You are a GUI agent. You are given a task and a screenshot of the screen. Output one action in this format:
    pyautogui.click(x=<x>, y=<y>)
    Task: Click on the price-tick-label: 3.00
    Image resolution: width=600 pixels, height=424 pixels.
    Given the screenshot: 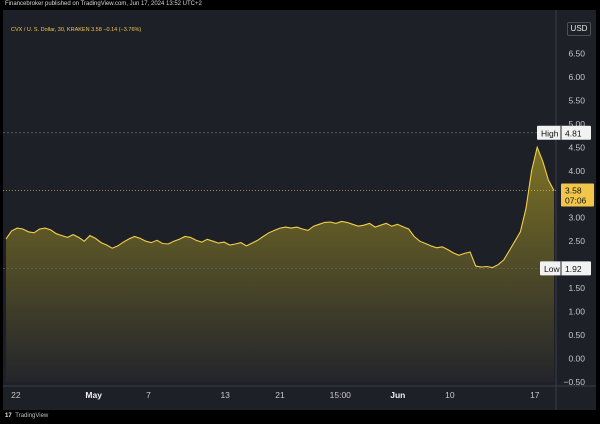 What is the action you would take?
    pyautogui.click(x=576, y=218)
    